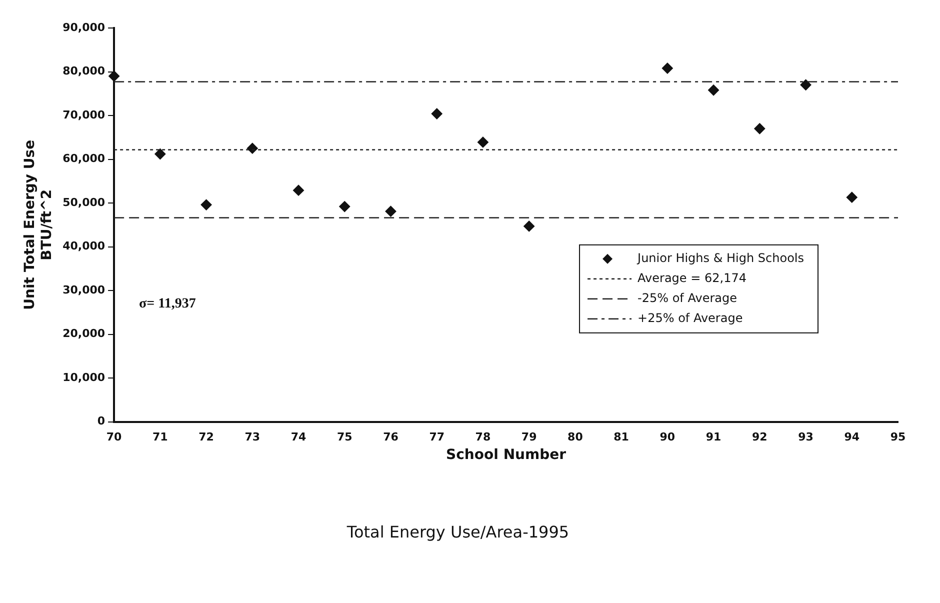 This screenshot has height=603, width=940. Describe the element at coordinates (84, 202) in the screenshot. I see `y-tick-label: 50,000` at that location.